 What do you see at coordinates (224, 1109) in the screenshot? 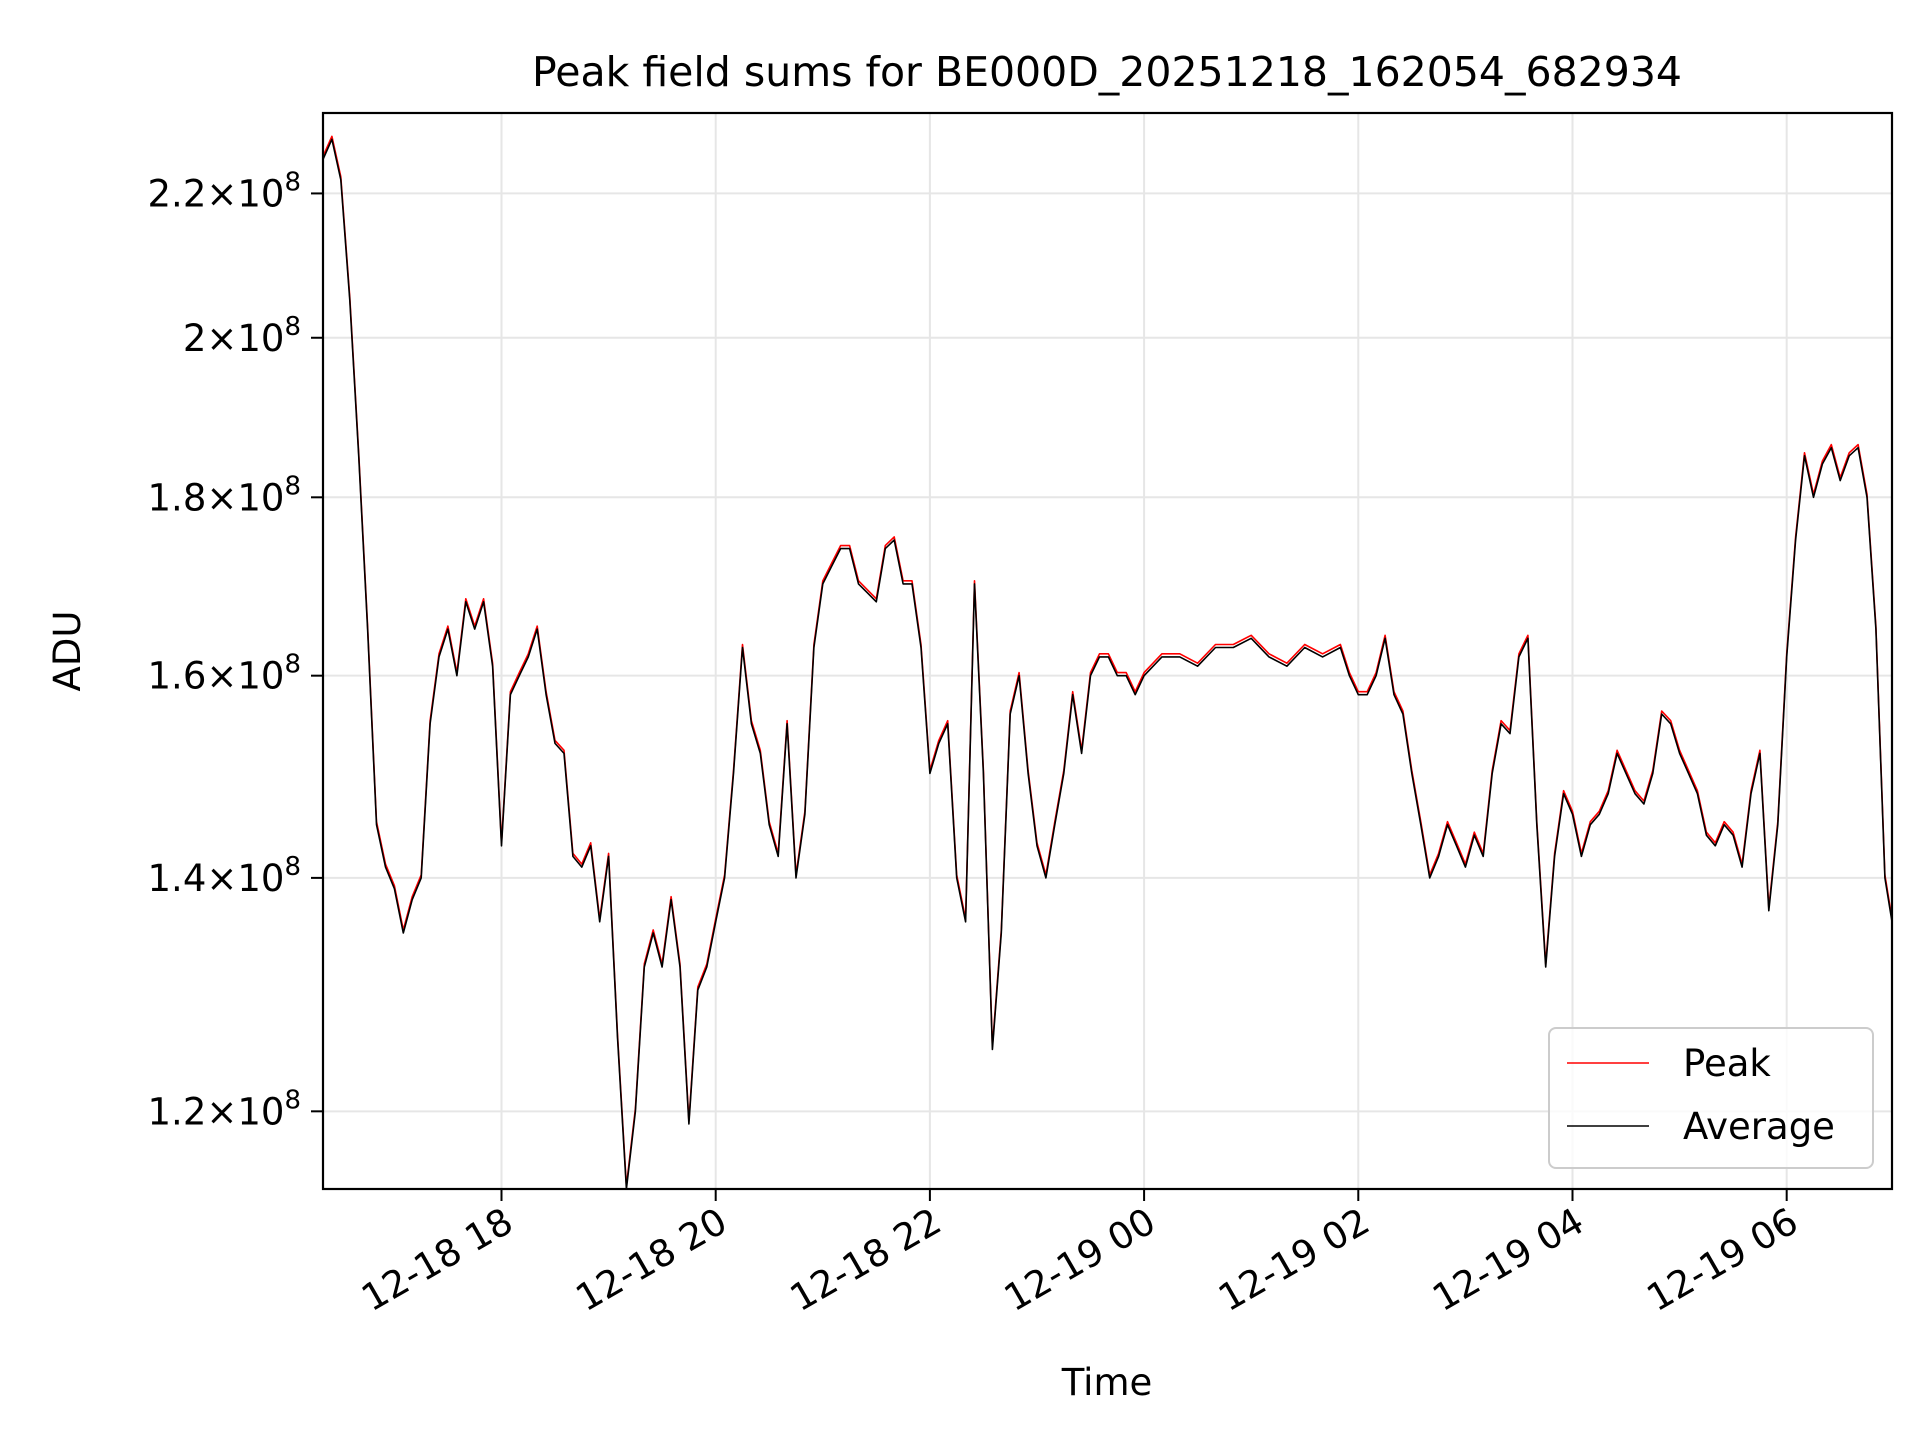
I see `y-tick-label: 1.2×108` at bounding box center [224, 1109].